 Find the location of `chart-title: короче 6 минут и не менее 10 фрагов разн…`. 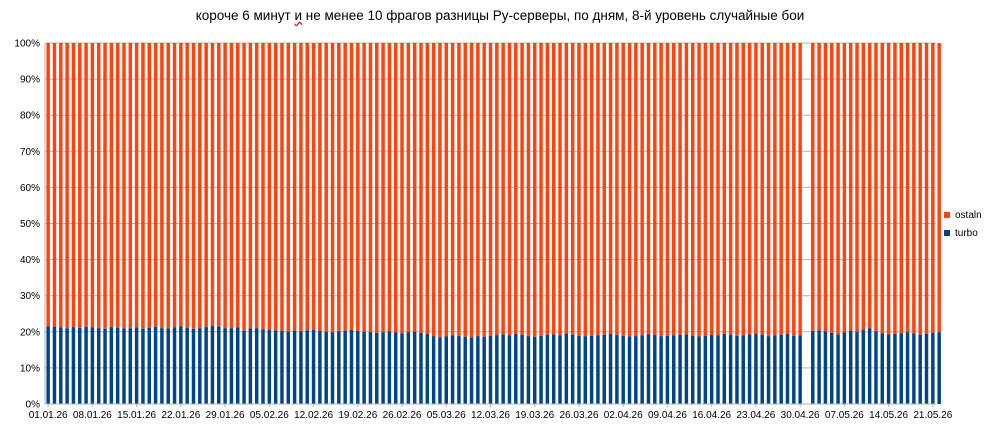

chart-title: короче 6 минут и не менее 10 фрагов разн… is located at coordinates (500, 15).